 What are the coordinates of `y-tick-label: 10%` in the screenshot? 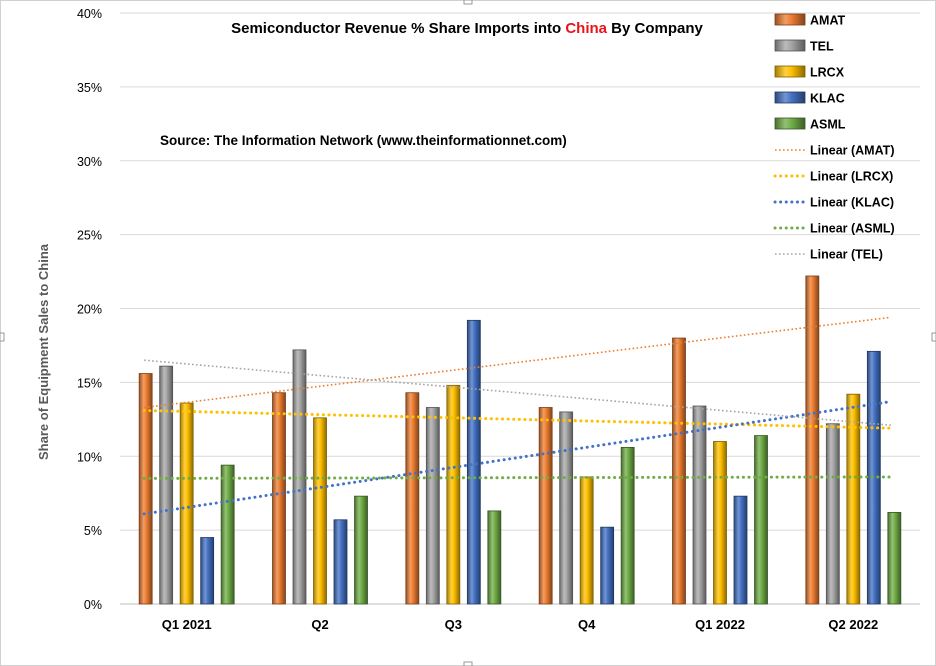 It's located at (89, 457).